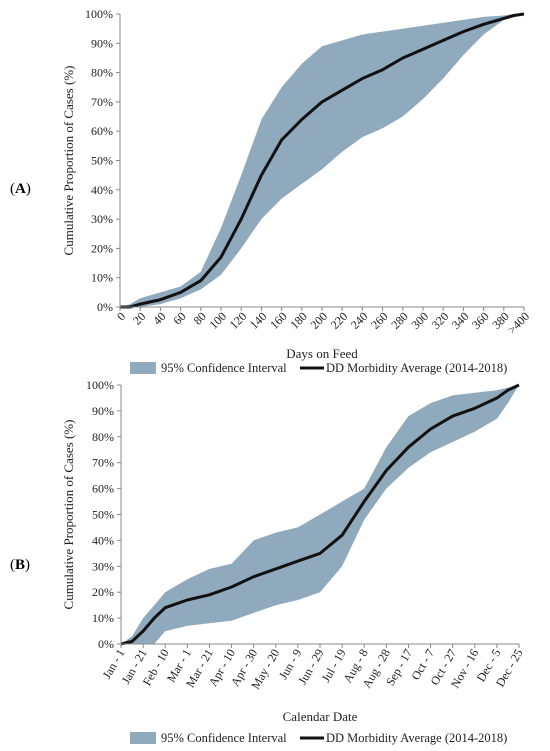 This screenshot has width=550, height=751. I want to click on x-tick-label: 40, so click(159, 318).